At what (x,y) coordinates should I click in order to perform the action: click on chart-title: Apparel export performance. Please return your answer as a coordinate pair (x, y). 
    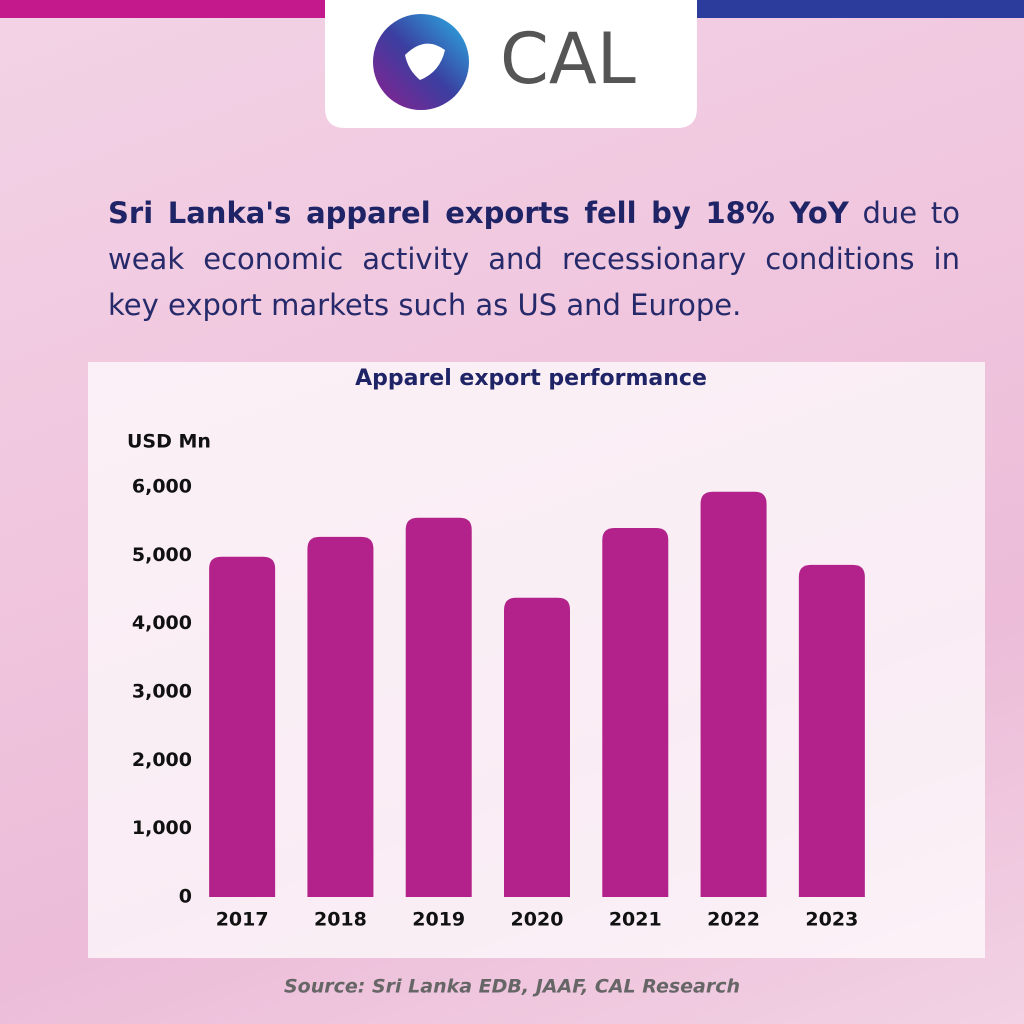
    Looking at the image, I should click on (531, 378).